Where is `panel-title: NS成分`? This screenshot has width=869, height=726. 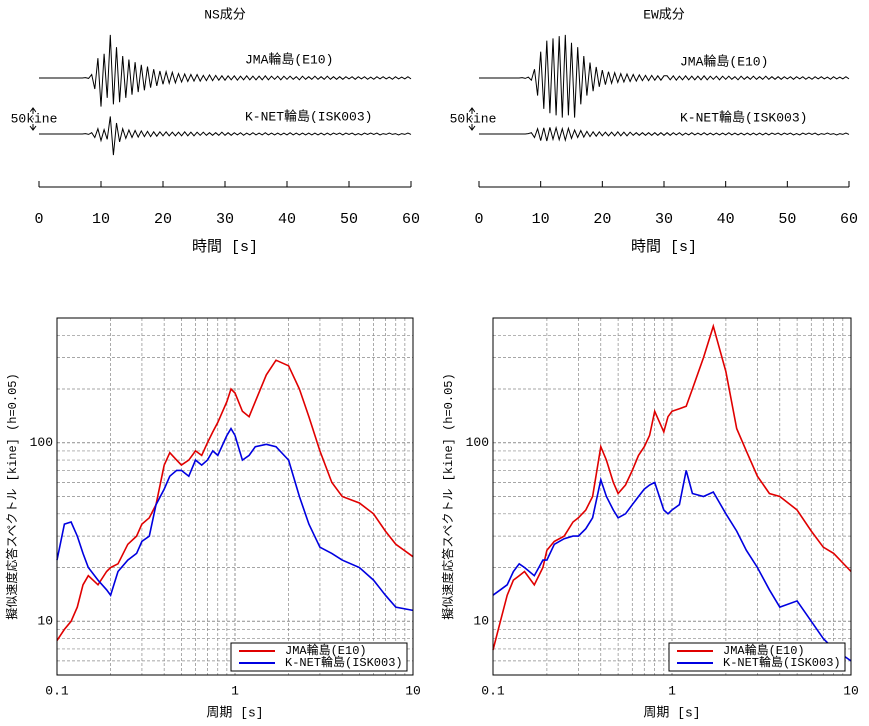
panel-title: NS成分 is located at coordinates (225, 14).